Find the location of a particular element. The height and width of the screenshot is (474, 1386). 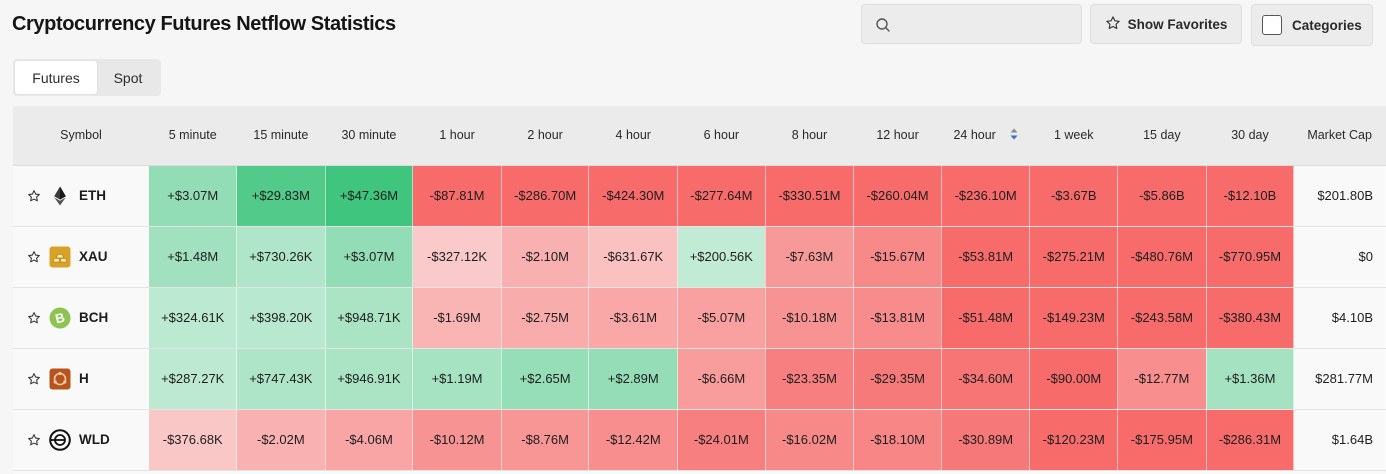

tab-spot: Spot is located at coordinates (128, 77).